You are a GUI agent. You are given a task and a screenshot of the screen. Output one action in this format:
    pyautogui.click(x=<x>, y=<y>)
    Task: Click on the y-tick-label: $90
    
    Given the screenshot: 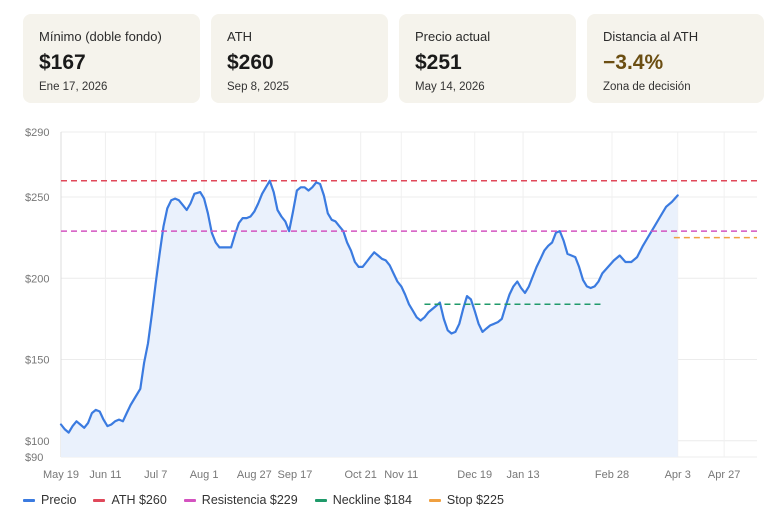 What is the action you would take?
    pyautogui.click(x=34, y=458)
    